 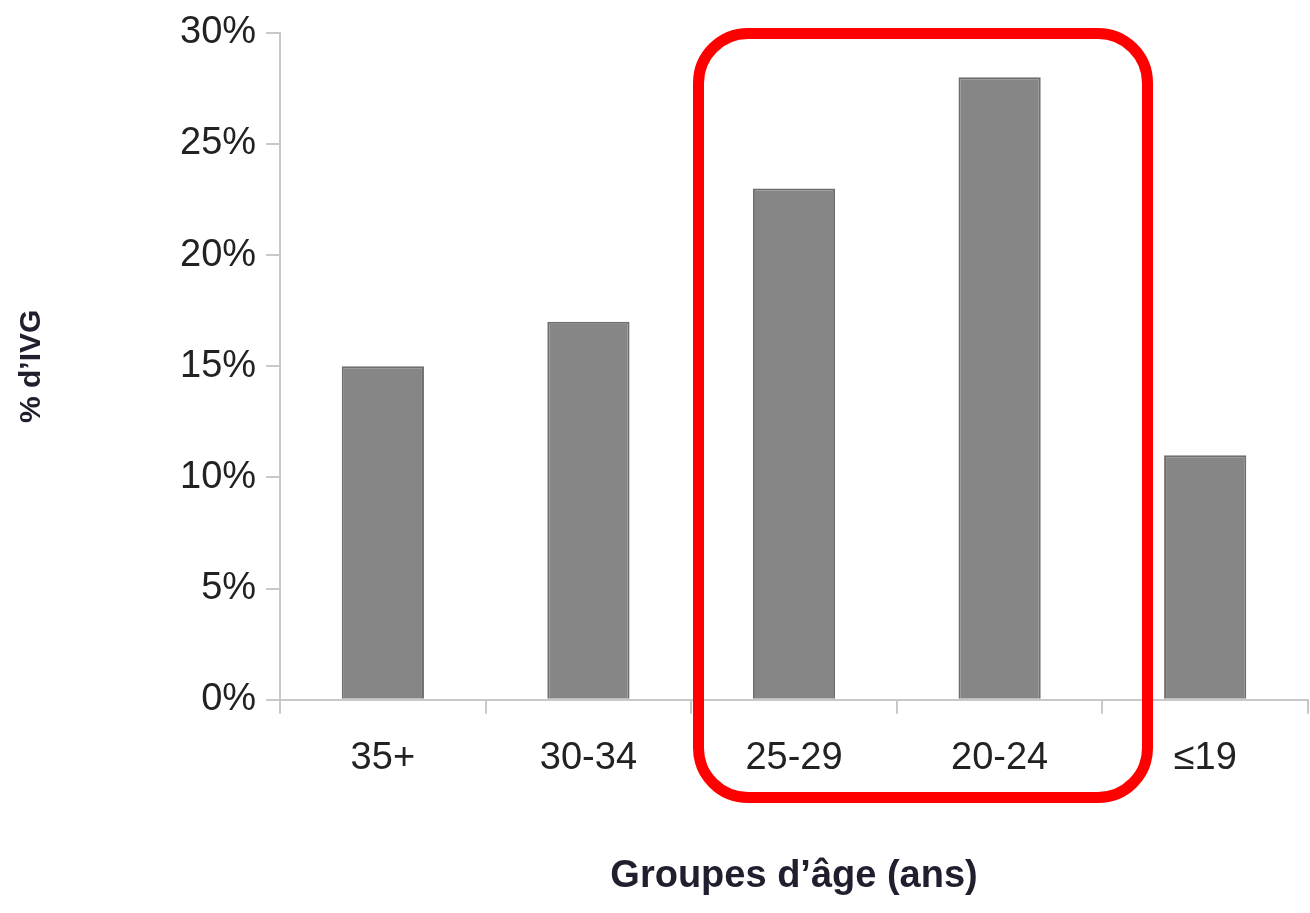 I want to click on x-tick-label: ≤19, so click(x=1205, y=756).